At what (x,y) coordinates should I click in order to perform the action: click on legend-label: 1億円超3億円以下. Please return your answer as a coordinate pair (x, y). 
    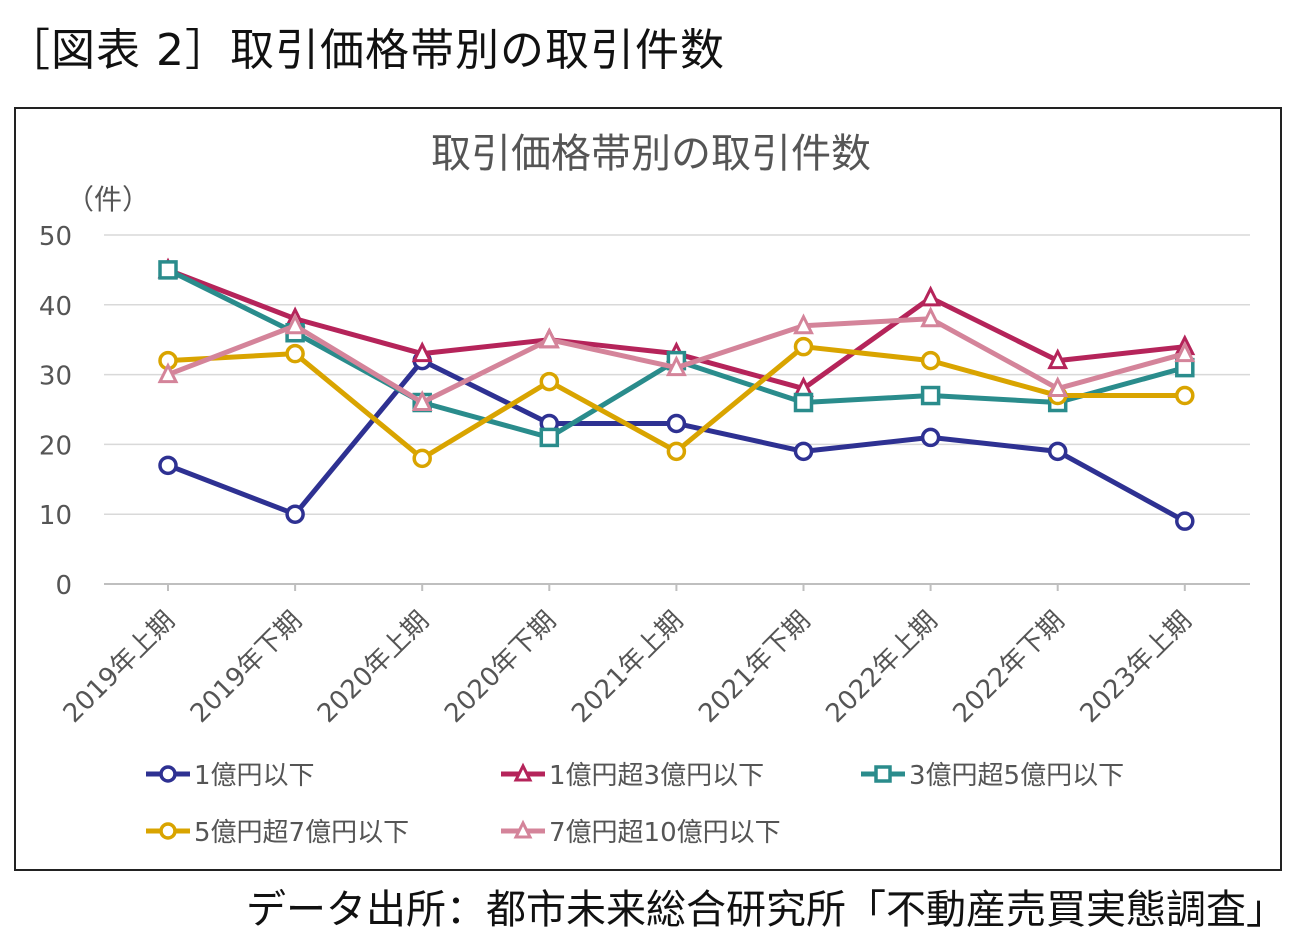
    Looking at the image, I should click on (656, 776).